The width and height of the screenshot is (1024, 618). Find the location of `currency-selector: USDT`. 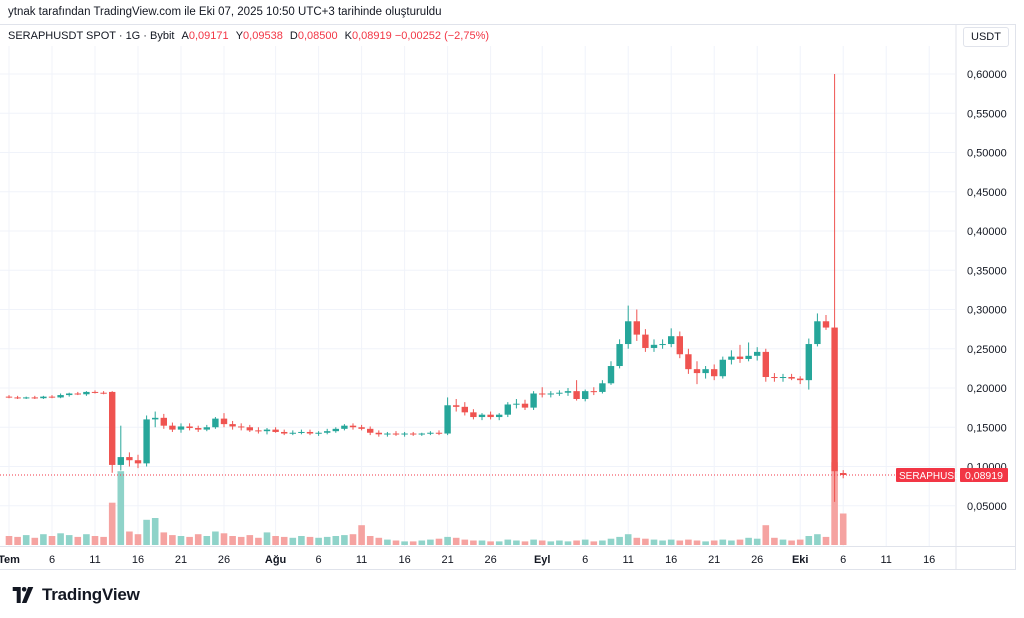

currency-selector: USDT is located at coordinates (986, 37).